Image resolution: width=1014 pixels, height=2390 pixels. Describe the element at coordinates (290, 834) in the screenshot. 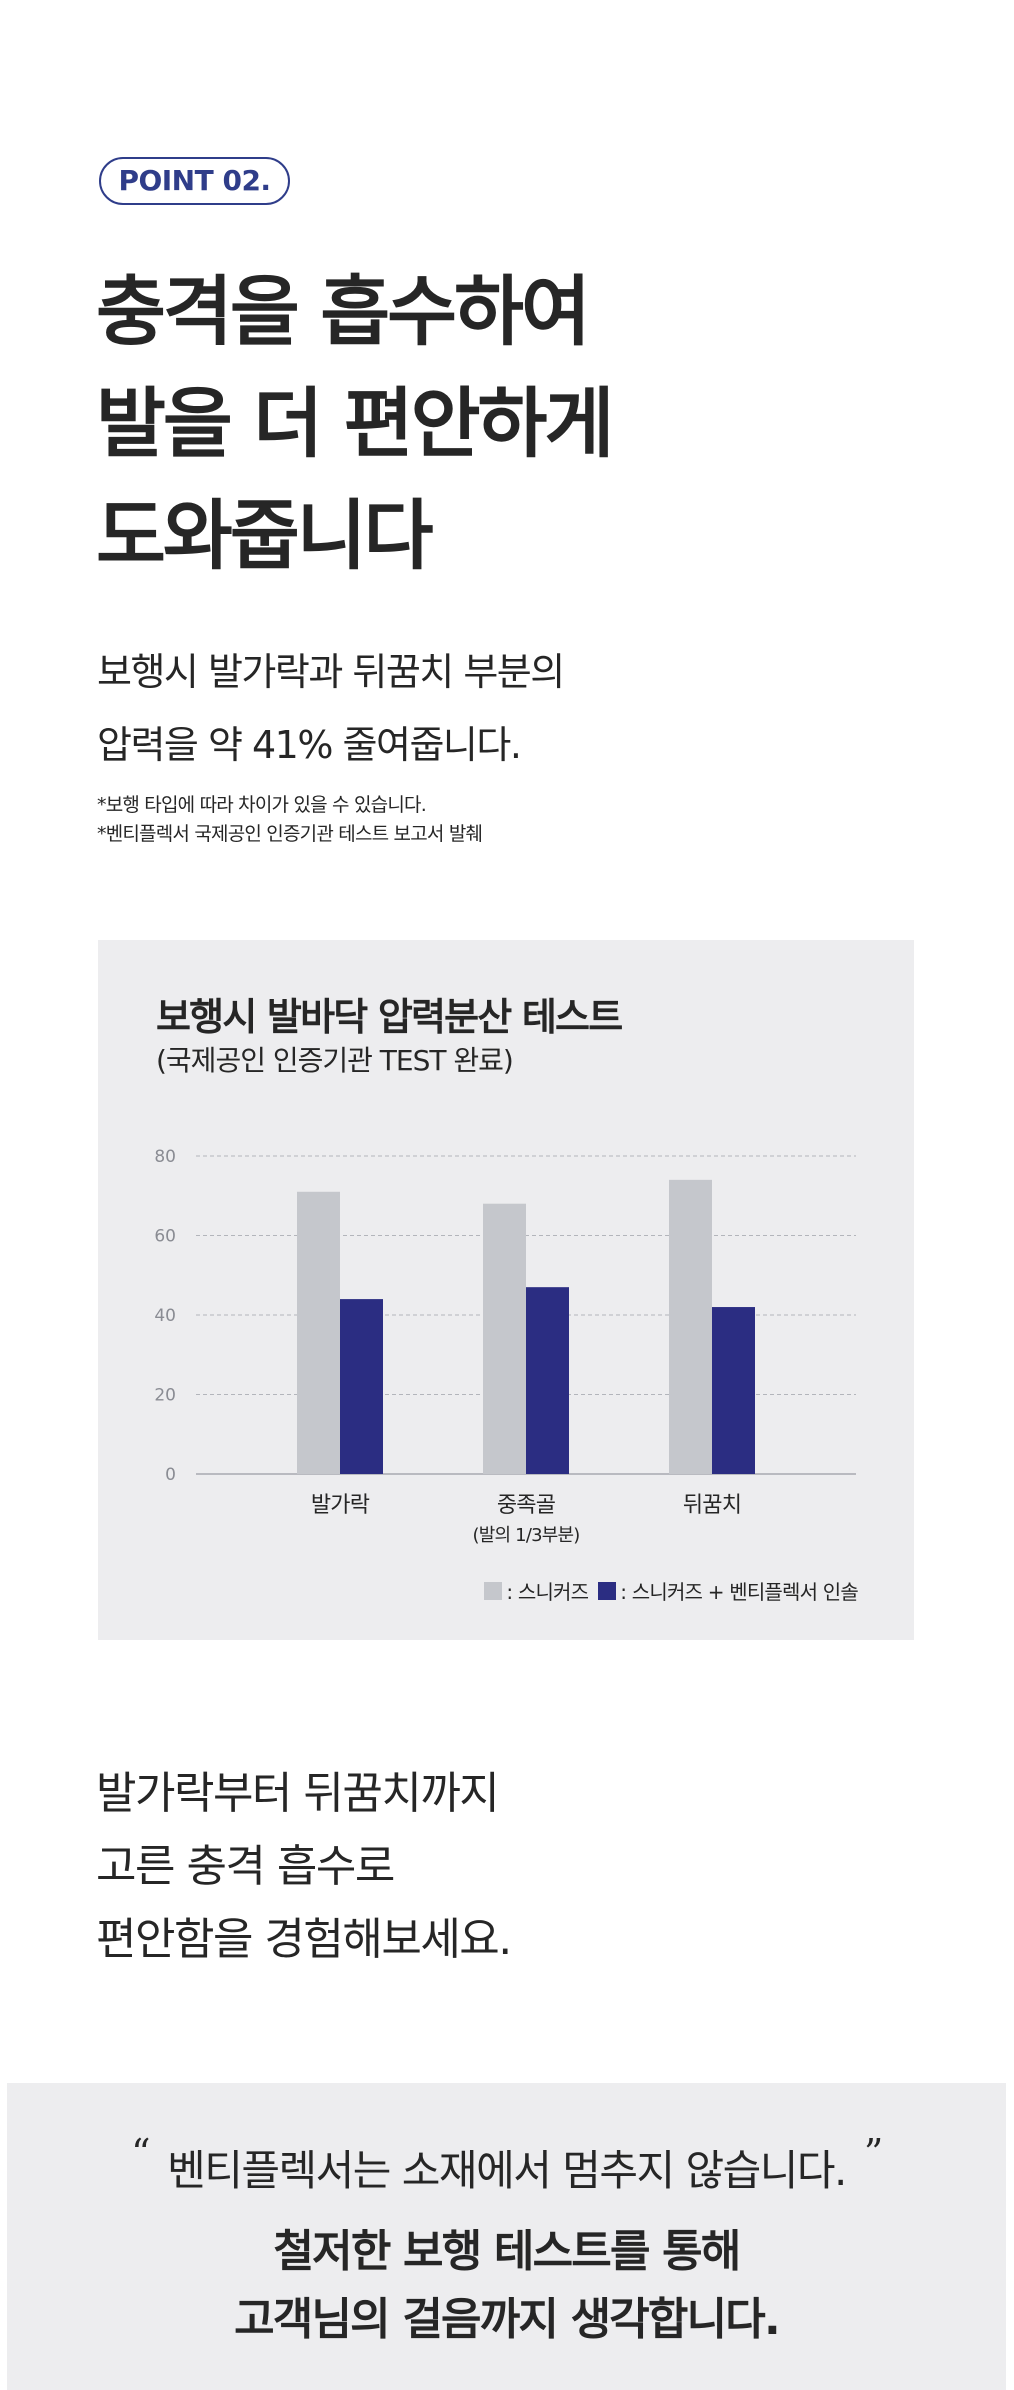

I see `footnote-2: *벤티플렉서 국제공인 인증기관 테스트 보고서 발췌` at that location.